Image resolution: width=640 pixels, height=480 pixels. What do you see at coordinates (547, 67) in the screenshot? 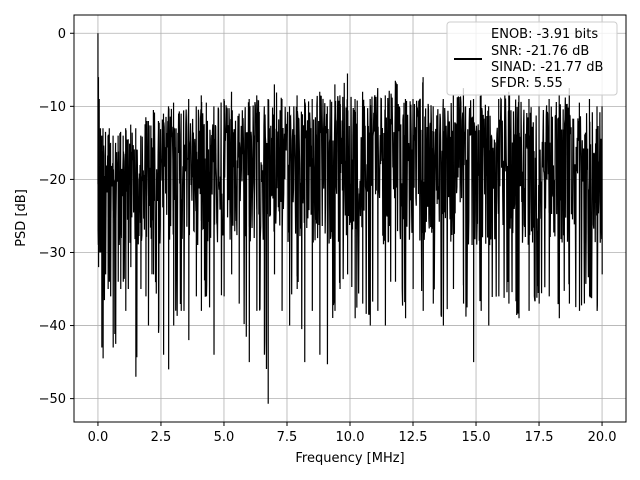
I see `legend-line-sinad: SINAD: -21.77 dB` at bounding box center [547, 67].